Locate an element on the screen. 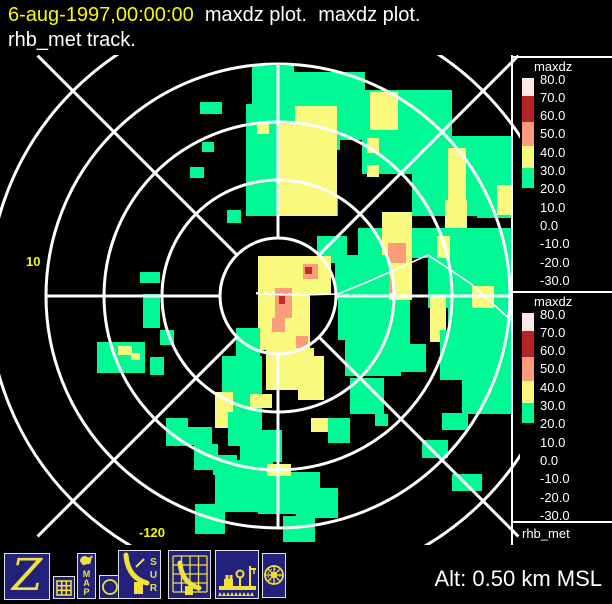  legend-tick-label: 30.0 is located at coordinates (553, 170).